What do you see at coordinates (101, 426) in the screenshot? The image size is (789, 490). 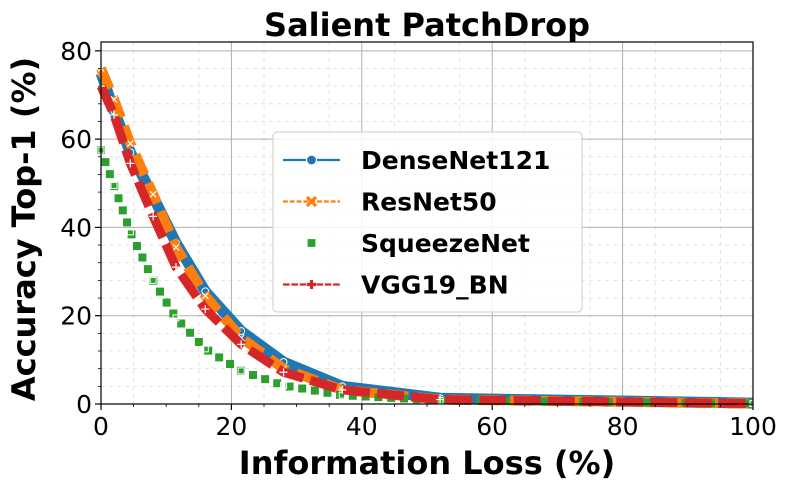 I see `x-tick-label: 0` at bounding box center [101, 426].